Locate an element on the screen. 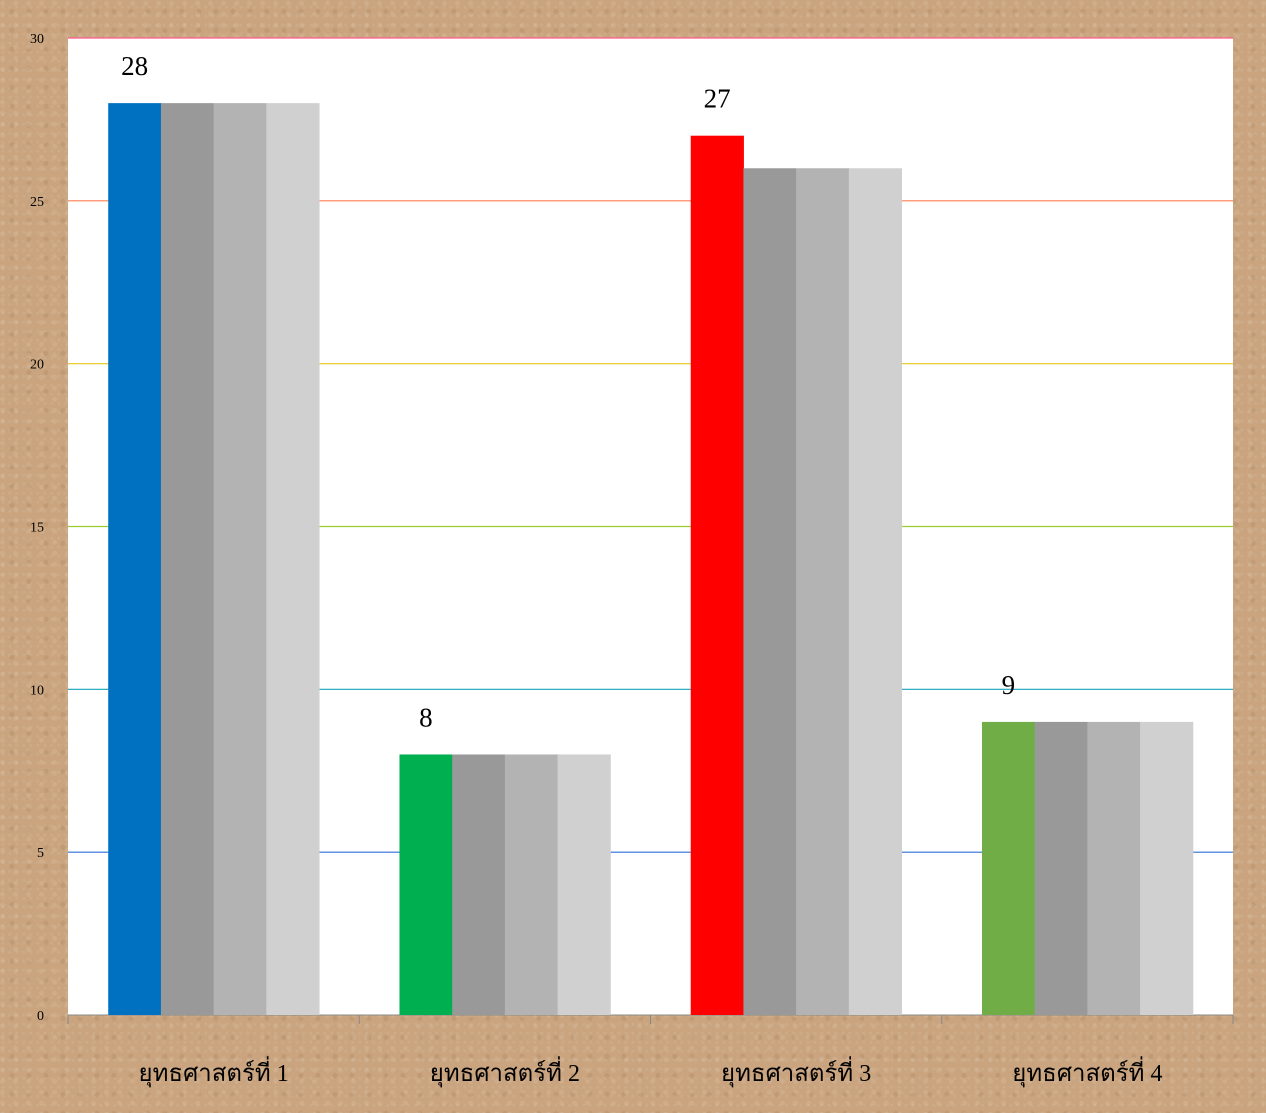 The image size is (1266, 1113). y-tick-label: 10 is located at coordinates (37, 690).